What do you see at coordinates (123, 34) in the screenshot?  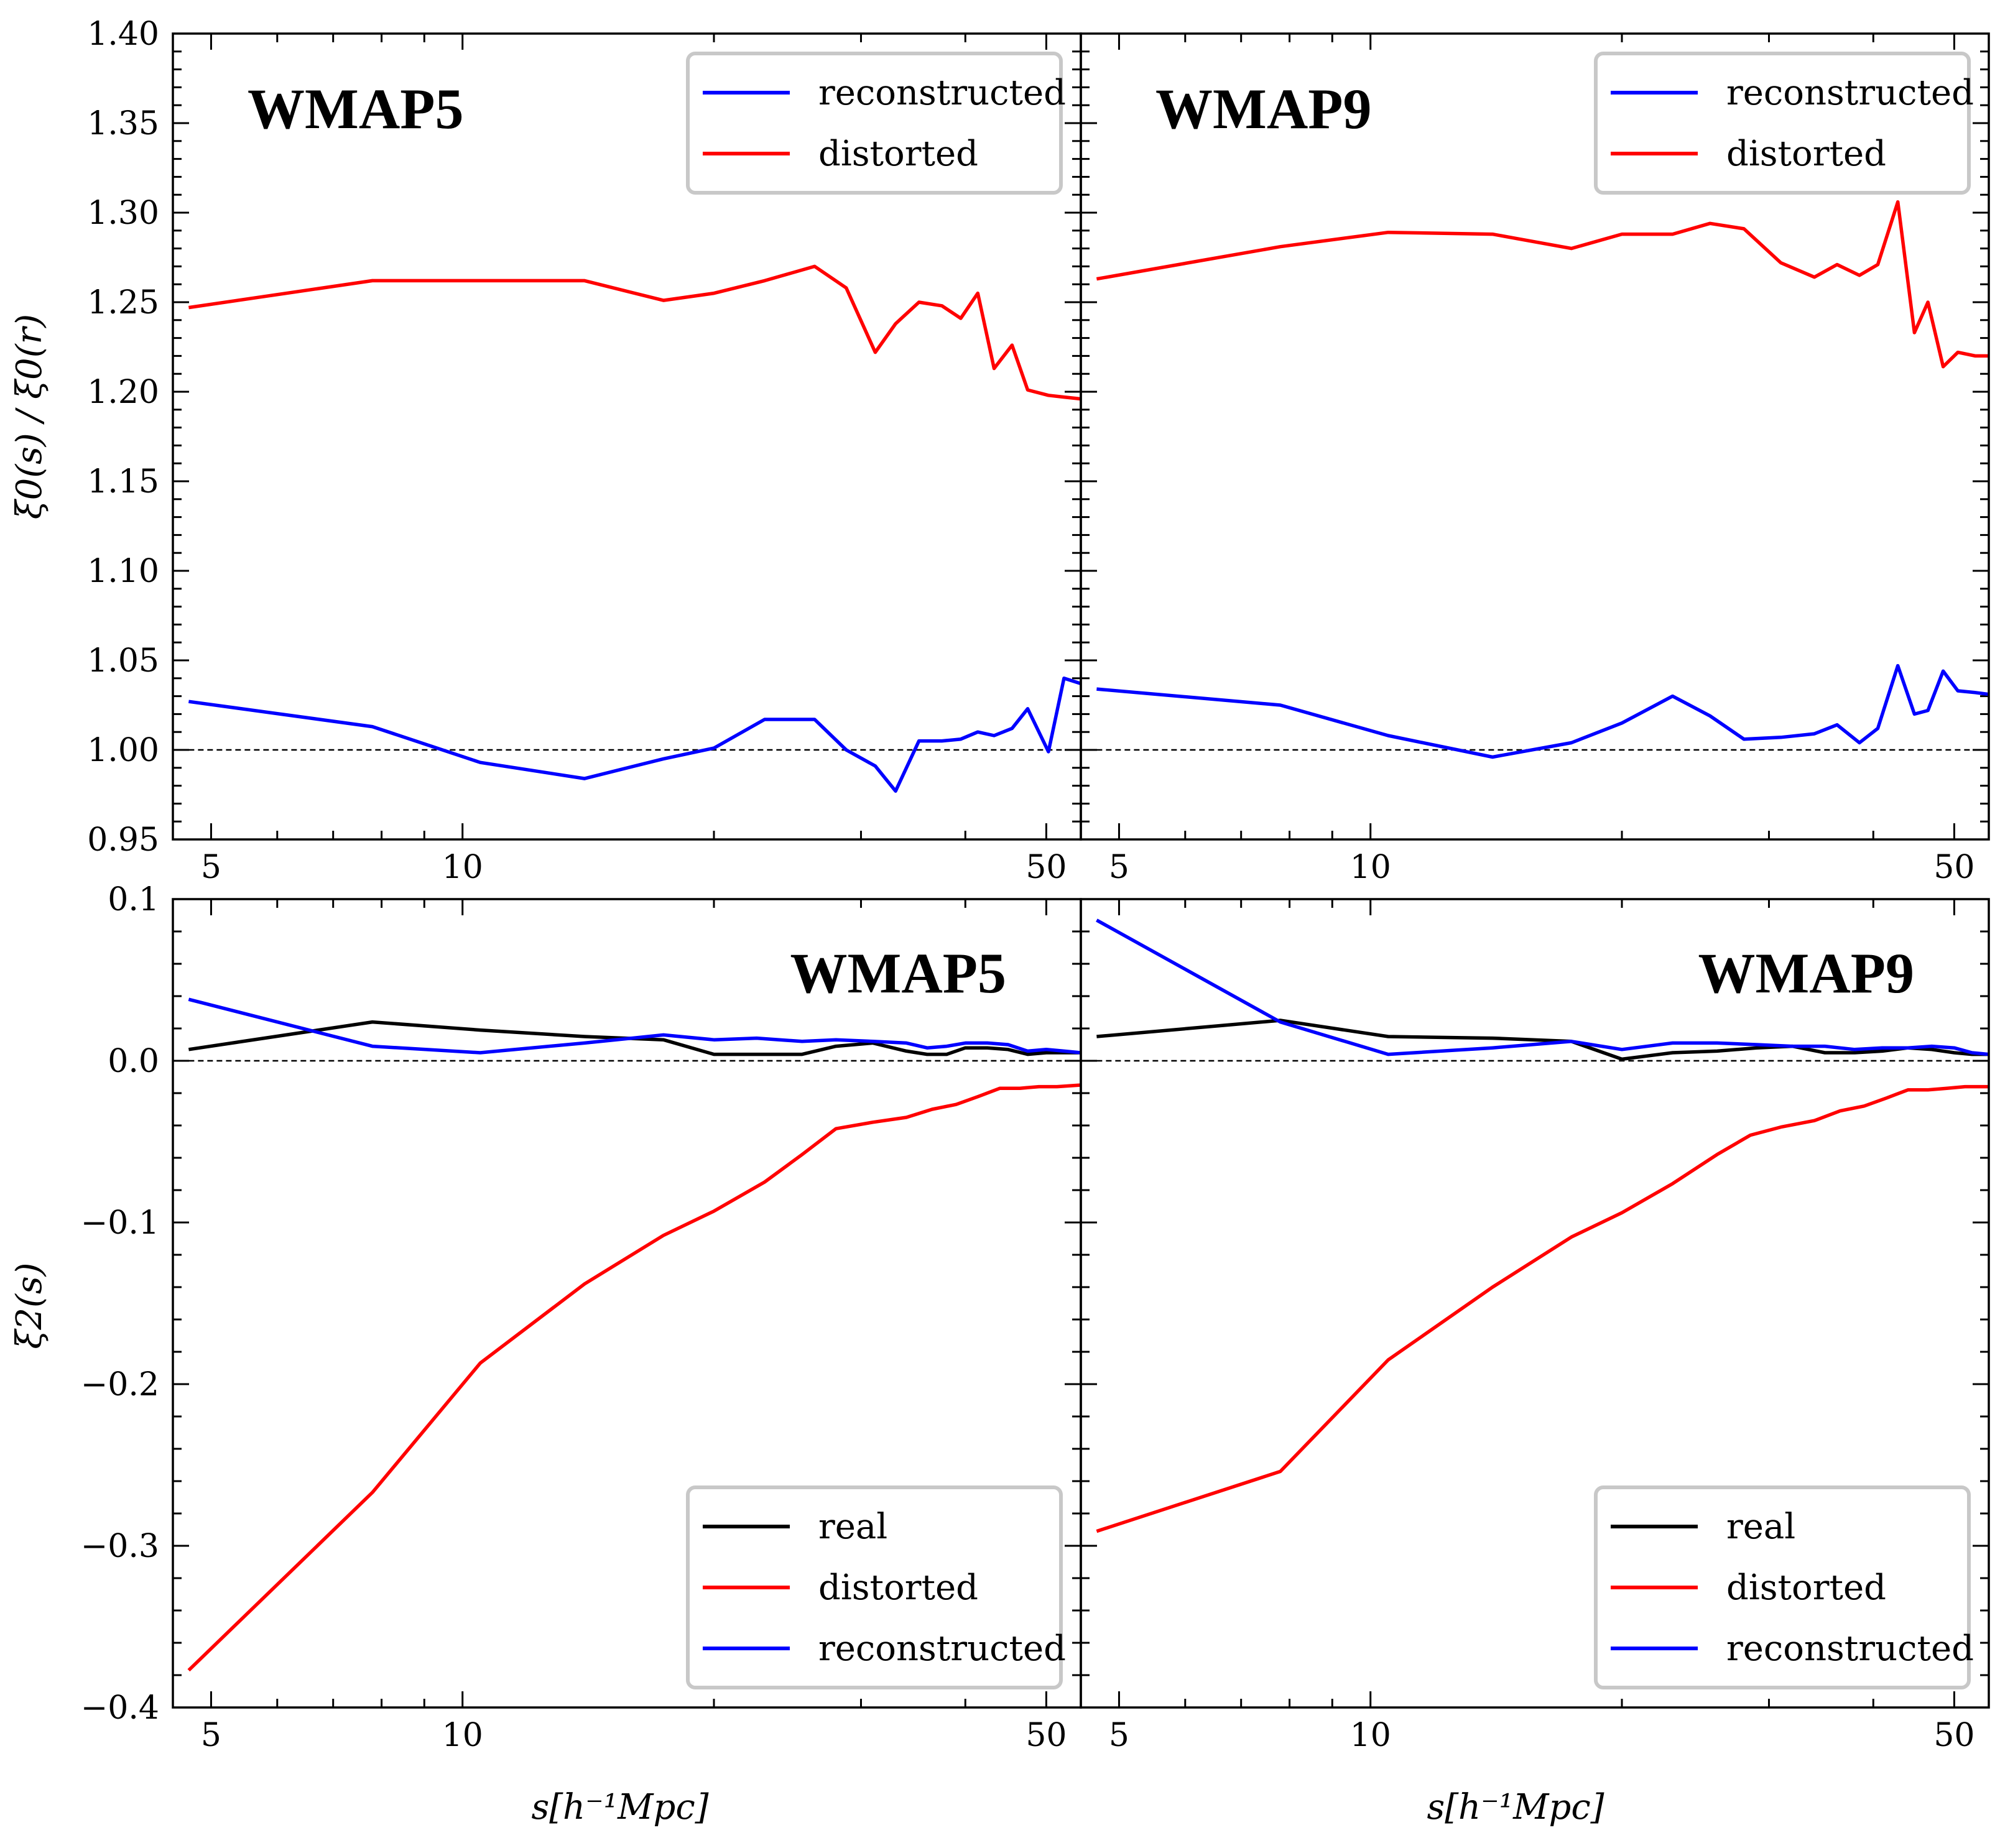 I see `y-tick-label: 1.40` at bounding box center [123, 34].